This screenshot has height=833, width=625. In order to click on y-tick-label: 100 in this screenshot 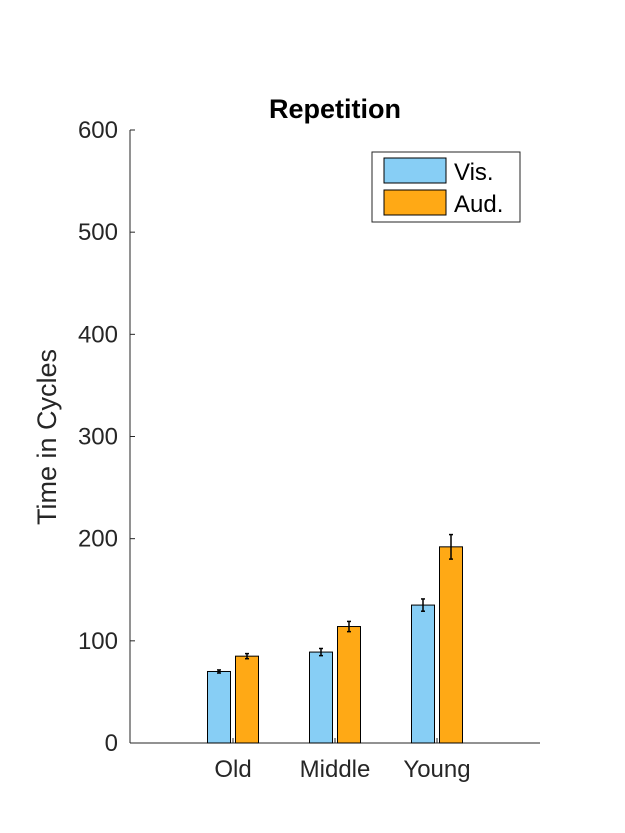, I will do `click(98, 641)`.